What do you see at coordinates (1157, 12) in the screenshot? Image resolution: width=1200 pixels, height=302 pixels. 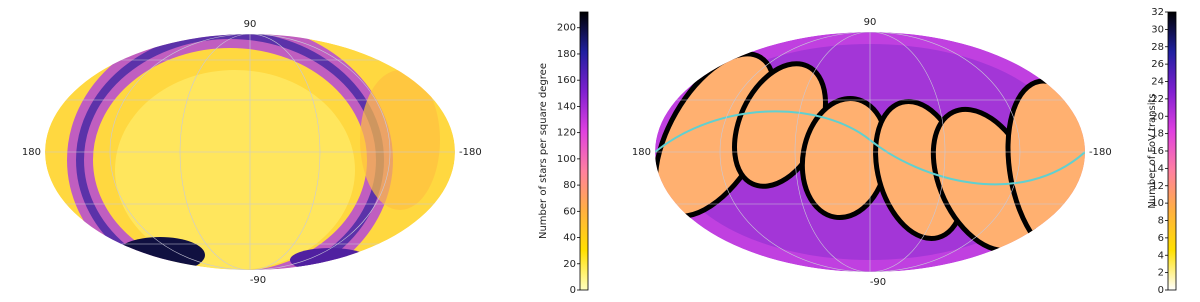 I see `colorbar-tick-label: 32` at bounding box center [1157, 12].